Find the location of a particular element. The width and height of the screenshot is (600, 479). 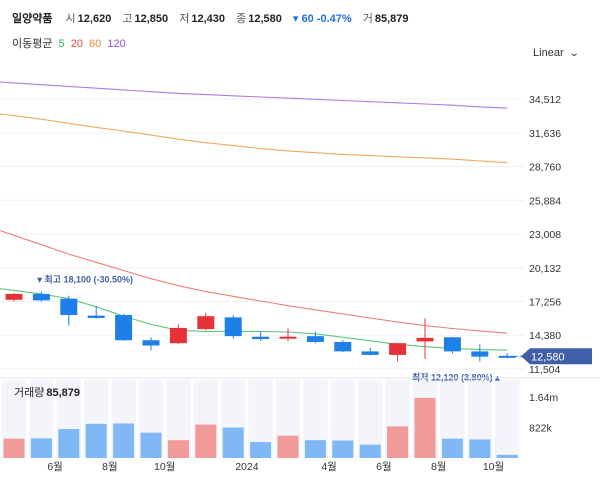

ma-legend-120: 120 is located at coordinates (116, 44).